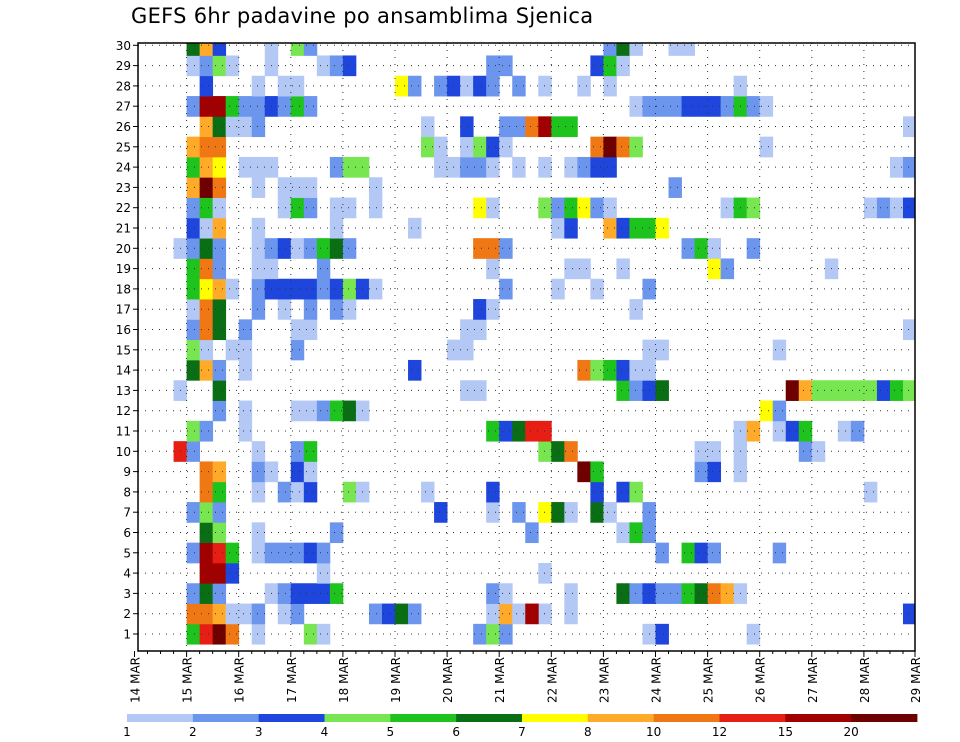  What do you see at coordinates (123, 208) in the screenshot?
I see `y-tick-label: 22` at bounding box center [123, 208].